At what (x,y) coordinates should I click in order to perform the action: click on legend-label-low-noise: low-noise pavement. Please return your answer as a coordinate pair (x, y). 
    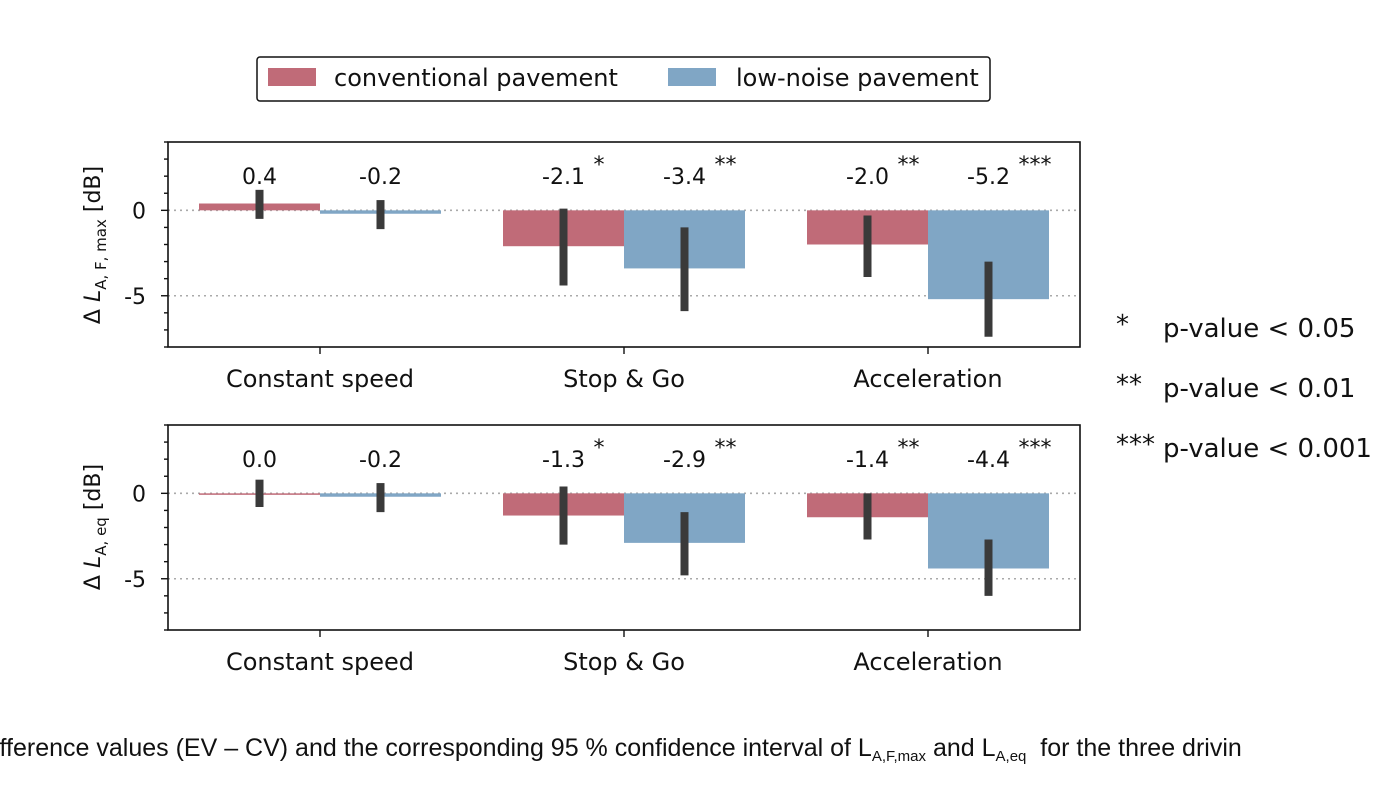
    Looking at the image, I should click on (857, 78).